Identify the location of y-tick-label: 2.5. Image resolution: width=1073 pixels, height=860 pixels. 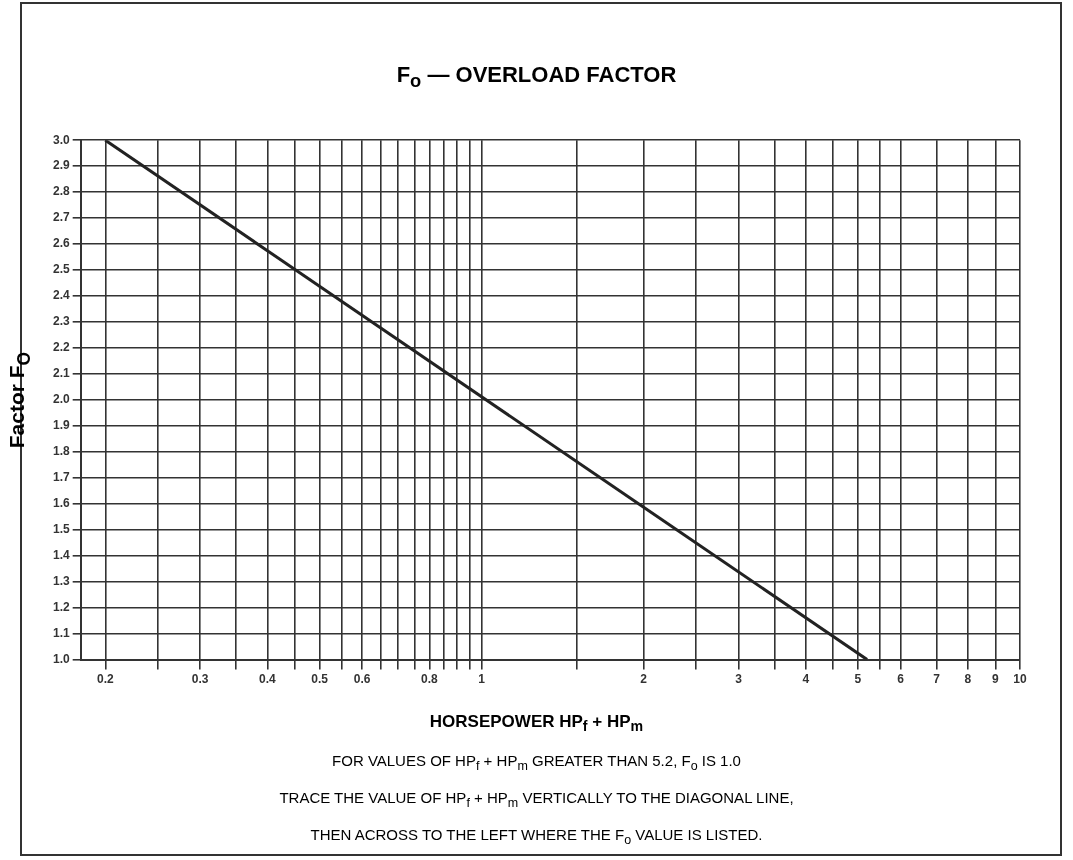
(61, 269).